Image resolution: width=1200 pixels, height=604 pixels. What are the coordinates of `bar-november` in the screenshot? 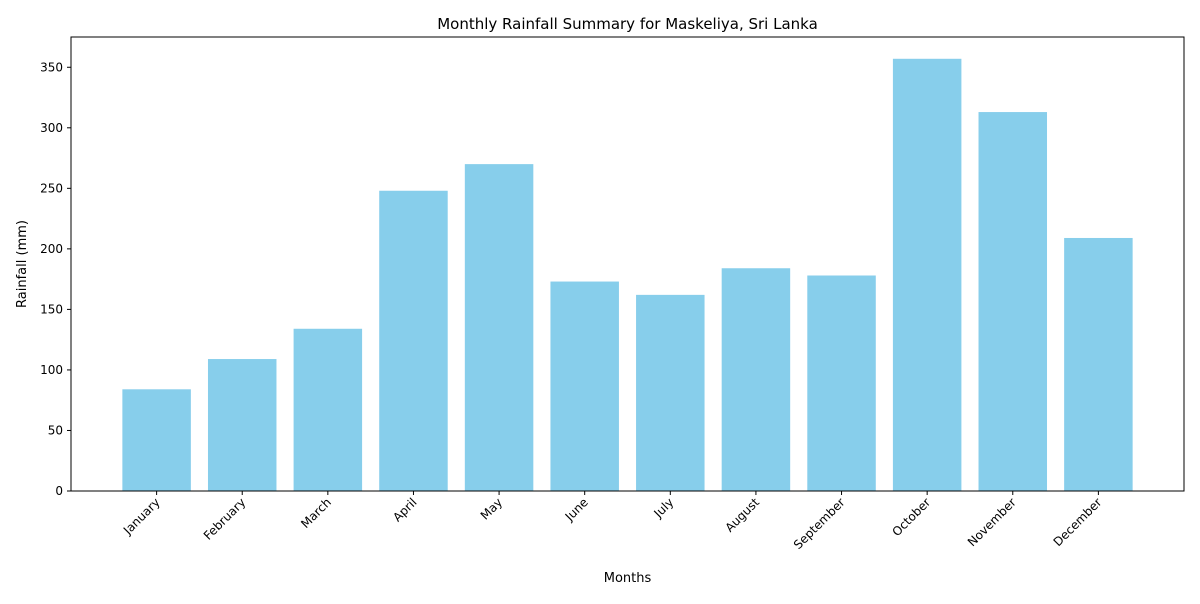 It's located at (1013, 301).